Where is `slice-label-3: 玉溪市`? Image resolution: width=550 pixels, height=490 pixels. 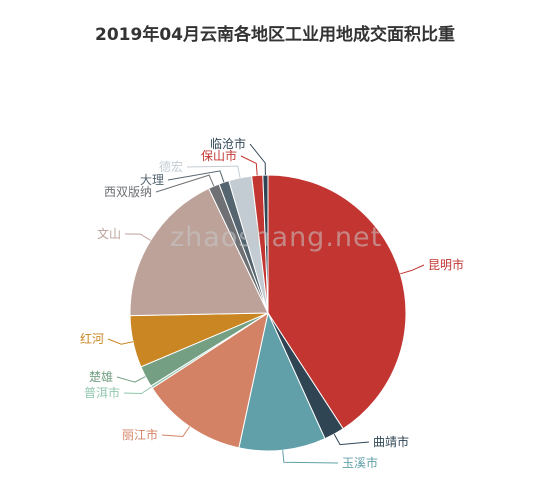 slice-label-3: 玉溪市 is located at coordinates (360, 462).